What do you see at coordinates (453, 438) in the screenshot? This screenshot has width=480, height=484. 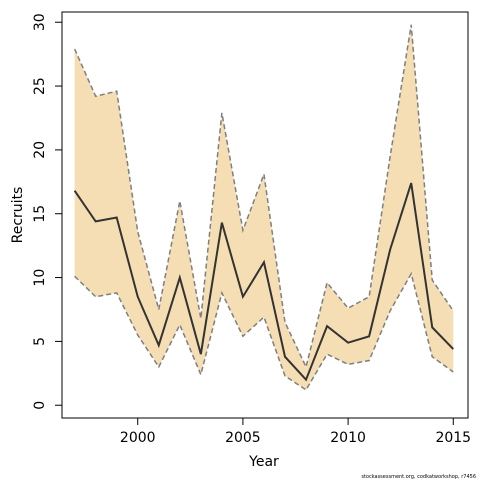 I see `x-tick-label: 2015` at bounding box center [453, 438].